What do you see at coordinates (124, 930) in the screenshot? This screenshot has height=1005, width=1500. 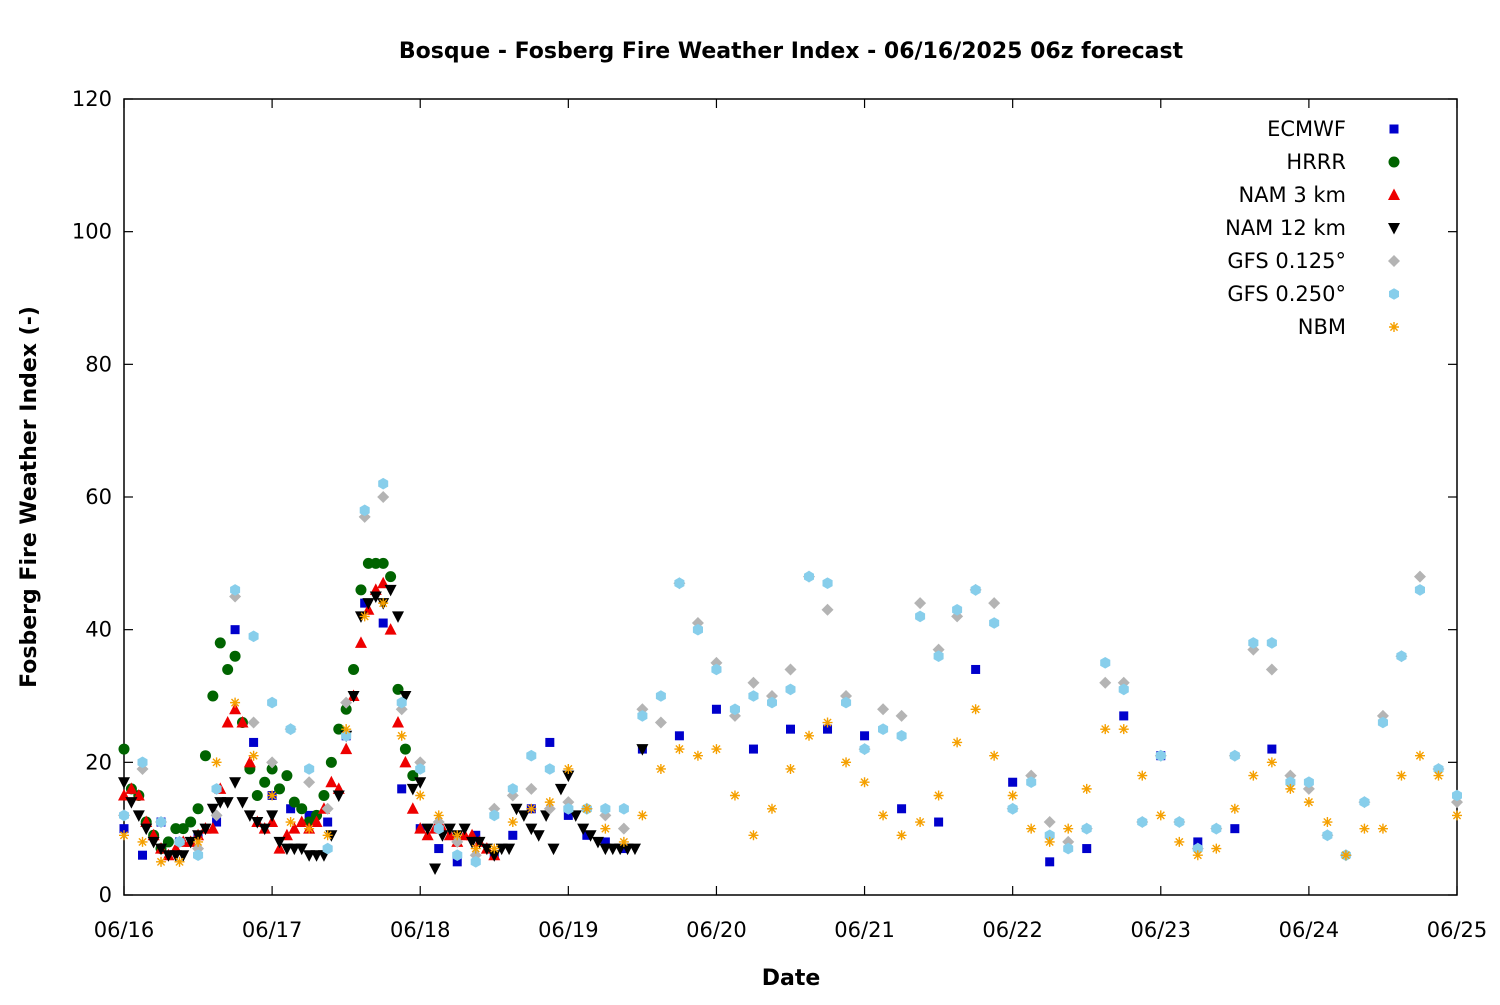 I see `x-tick-label: 06/16` at bounding box center [124, 930].